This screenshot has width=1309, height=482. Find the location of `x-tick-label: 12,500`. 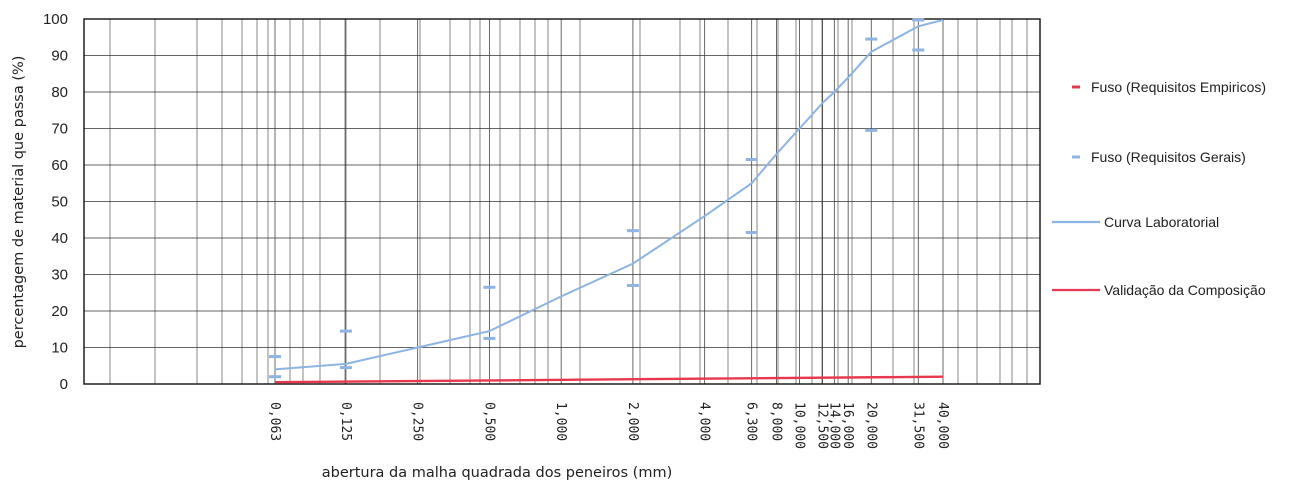

x-tick-label: 12,500 is located at coordinates (822, 425).